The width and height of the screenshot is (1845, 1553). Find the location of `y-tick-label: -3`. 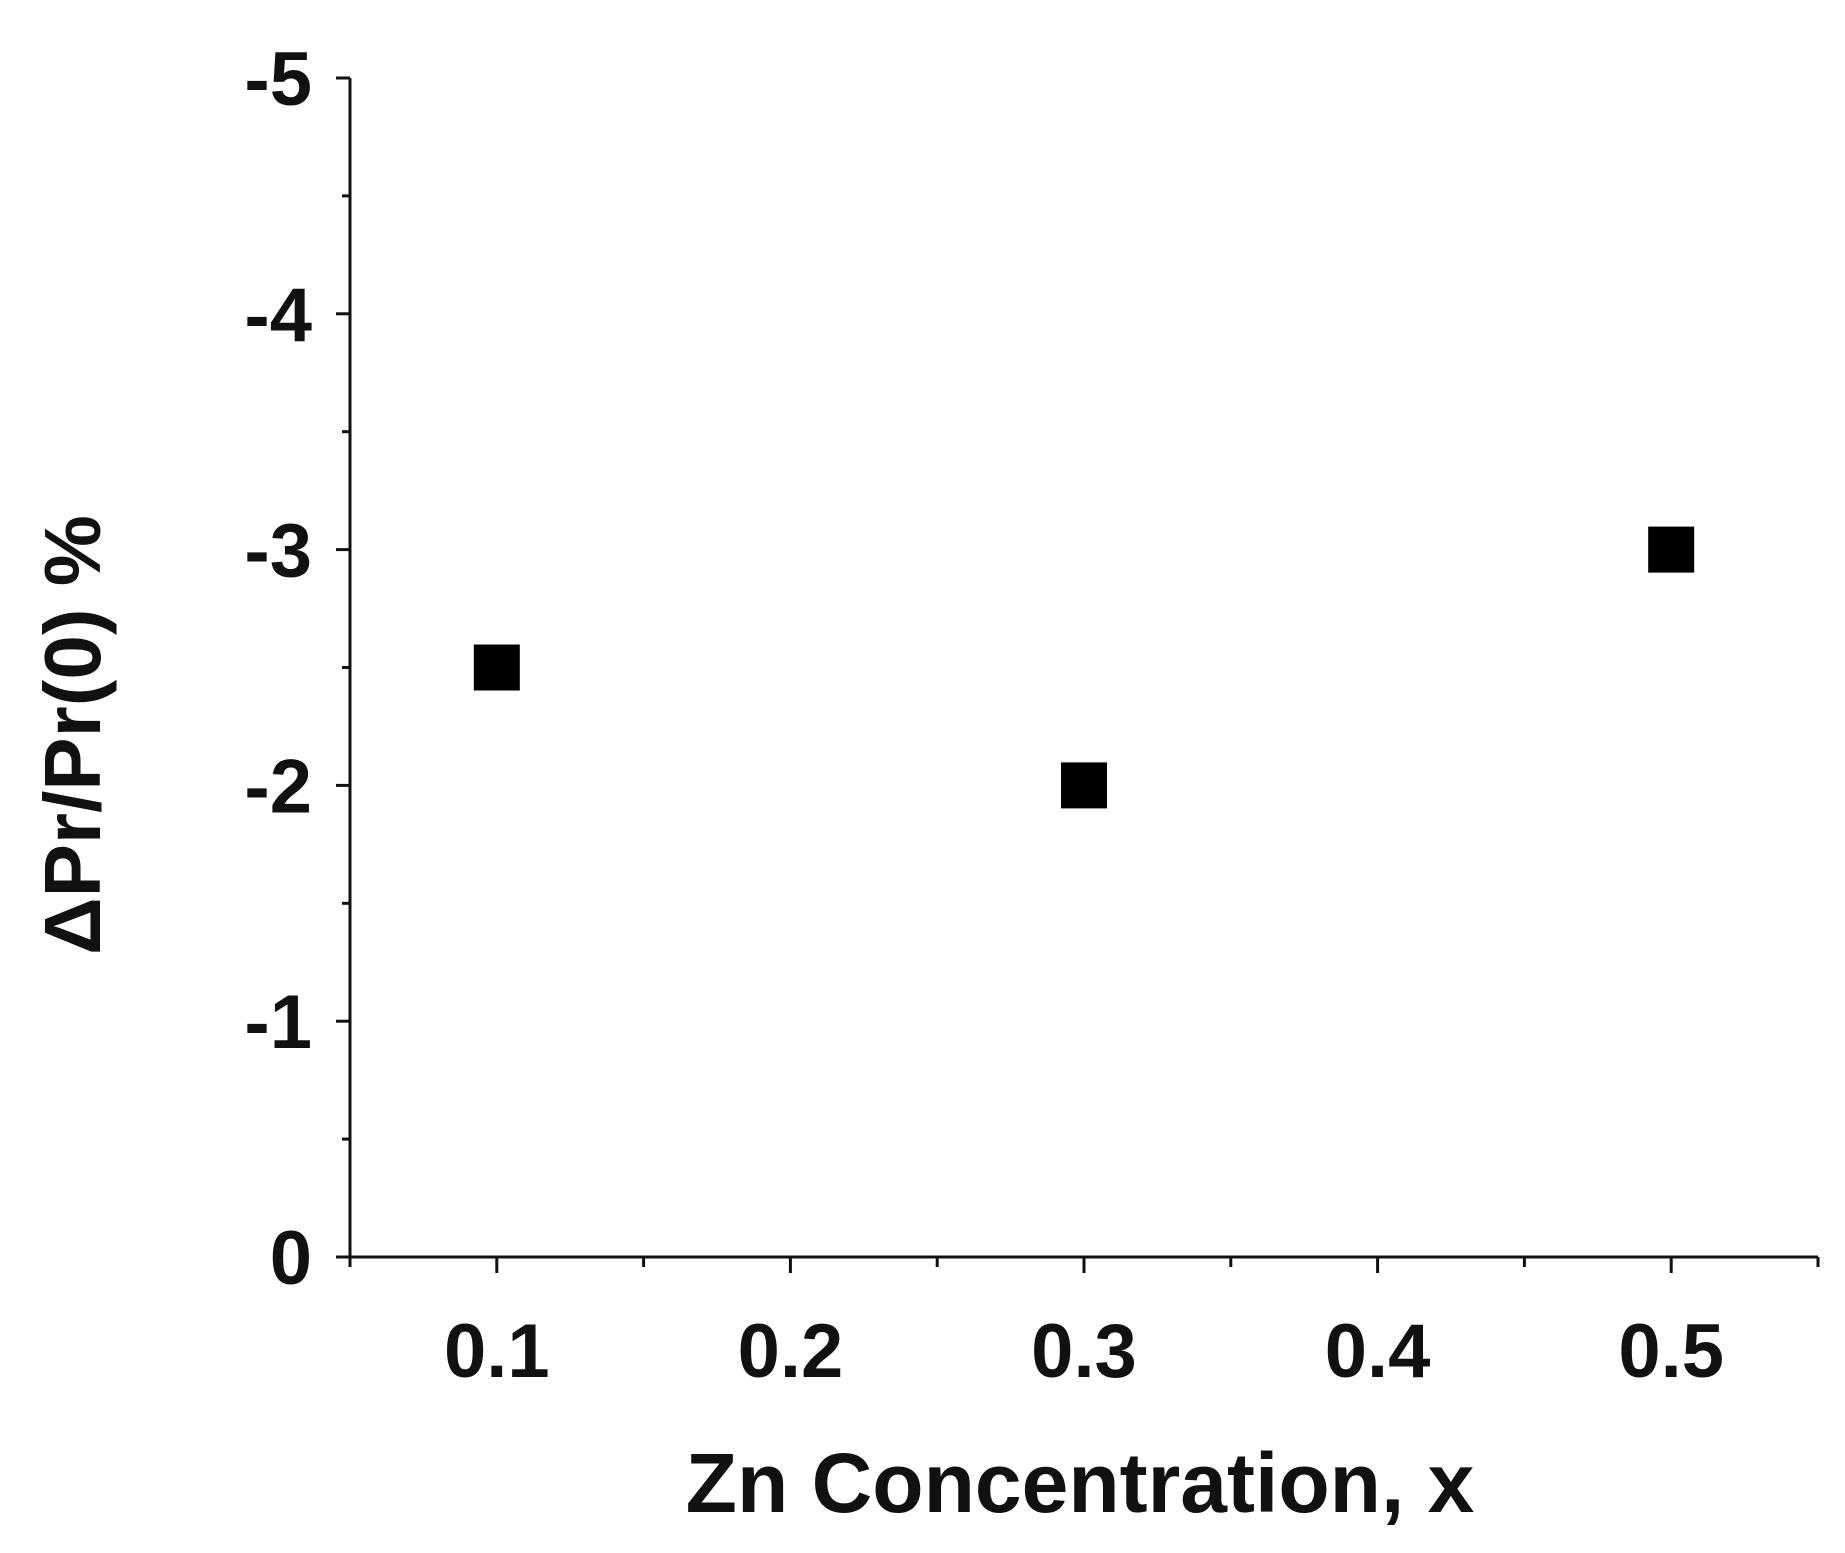

y-tick-label: -3 is located at coordinates (278, 551).